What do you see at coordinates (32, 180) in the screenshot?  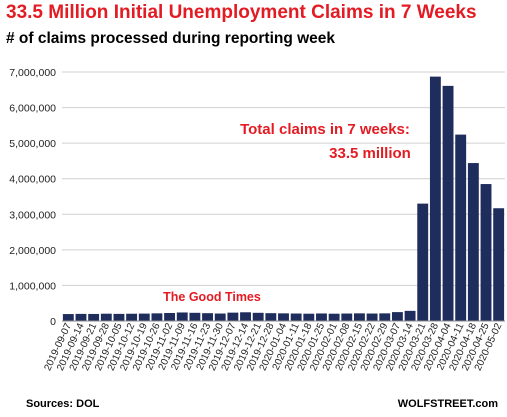 I see `y-tick-label: 4,000,000` at bounding box center [32, 180].